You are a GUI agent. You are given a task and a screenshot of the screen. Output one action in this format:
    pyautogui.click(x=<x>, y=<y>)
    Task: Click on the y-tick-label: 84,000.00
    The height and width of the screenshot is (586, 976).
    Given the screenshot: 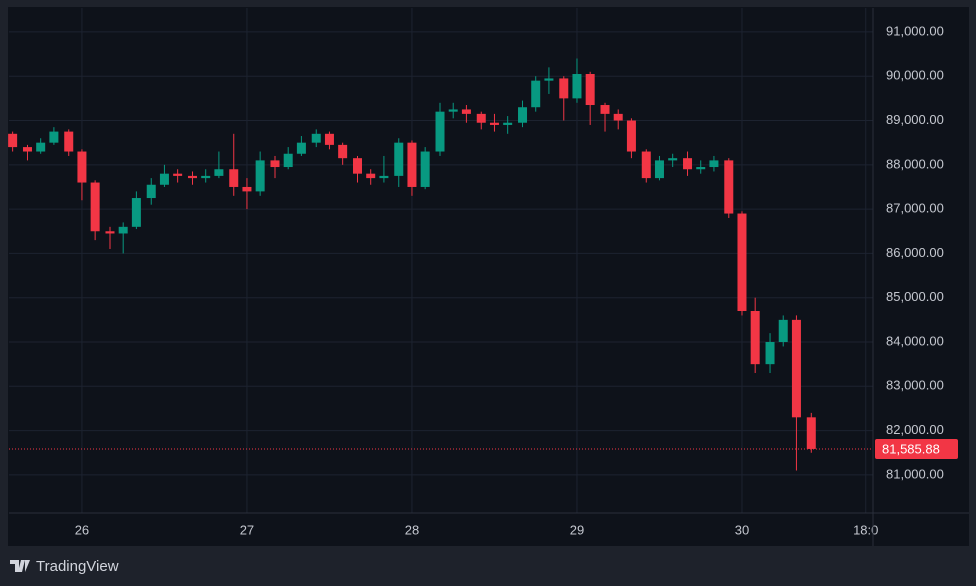 What is the action you would take?
    pyautogui.click(x=915, y=340)
    